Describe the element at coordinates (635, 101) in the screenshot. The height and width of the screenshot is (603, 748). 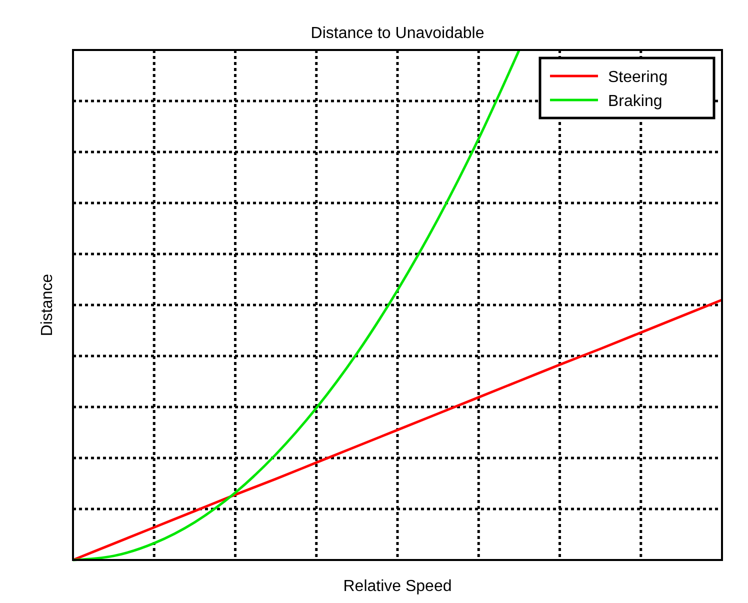
I see `legend-label: Braking` at that location.